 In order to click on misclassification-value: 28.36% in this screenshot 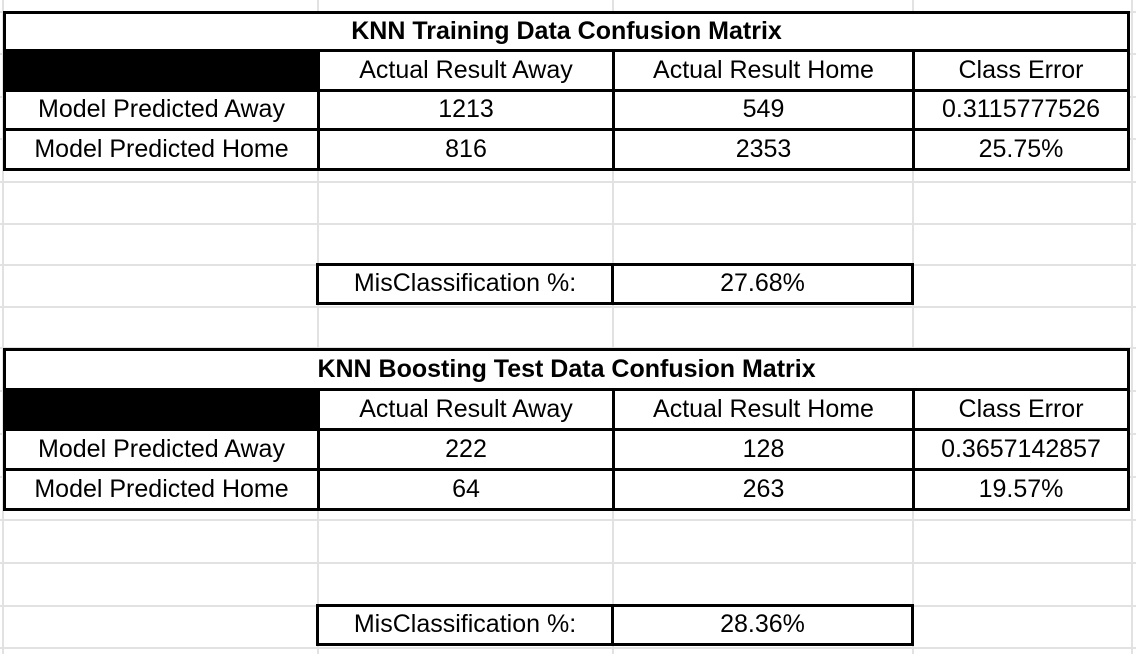, I will do `click(762, 625)`.